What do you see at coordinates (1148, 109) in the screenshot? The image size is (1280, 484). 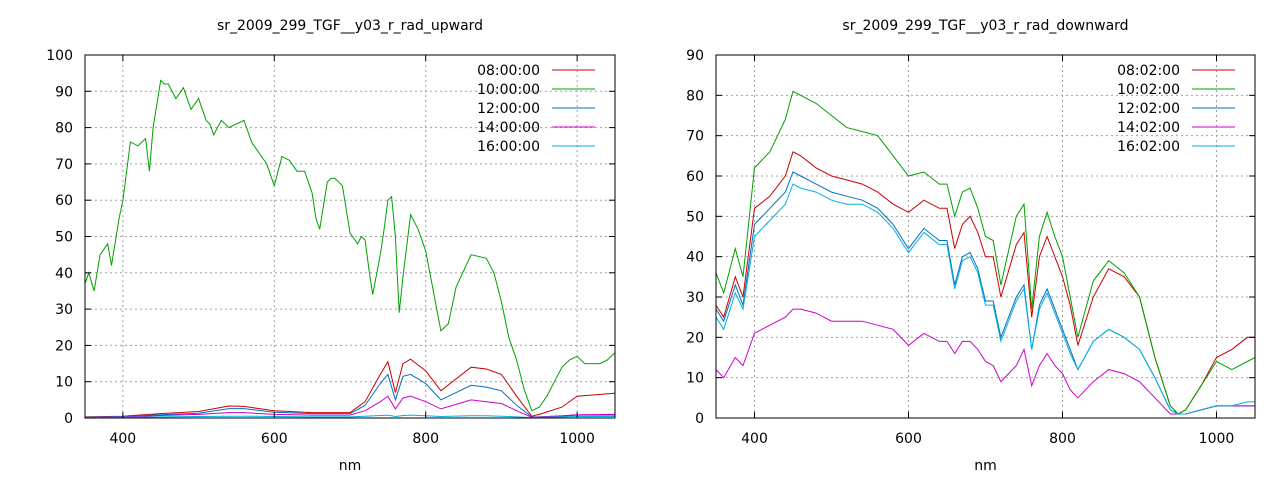 I see `legend-label: 12:02:00` at bounding box center [1148, 109].